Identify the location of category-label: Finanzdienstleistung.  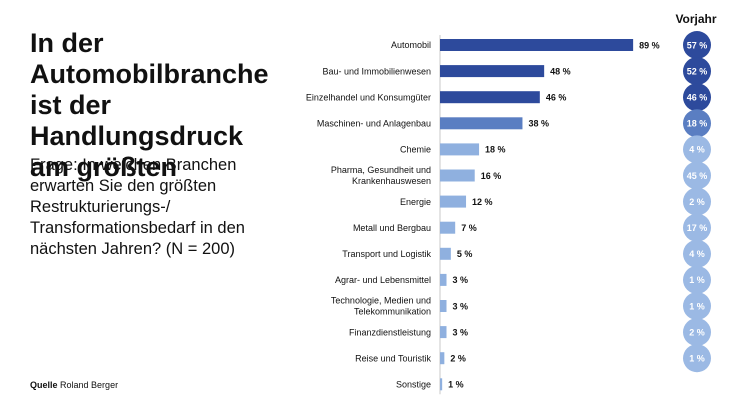
(390, 332).